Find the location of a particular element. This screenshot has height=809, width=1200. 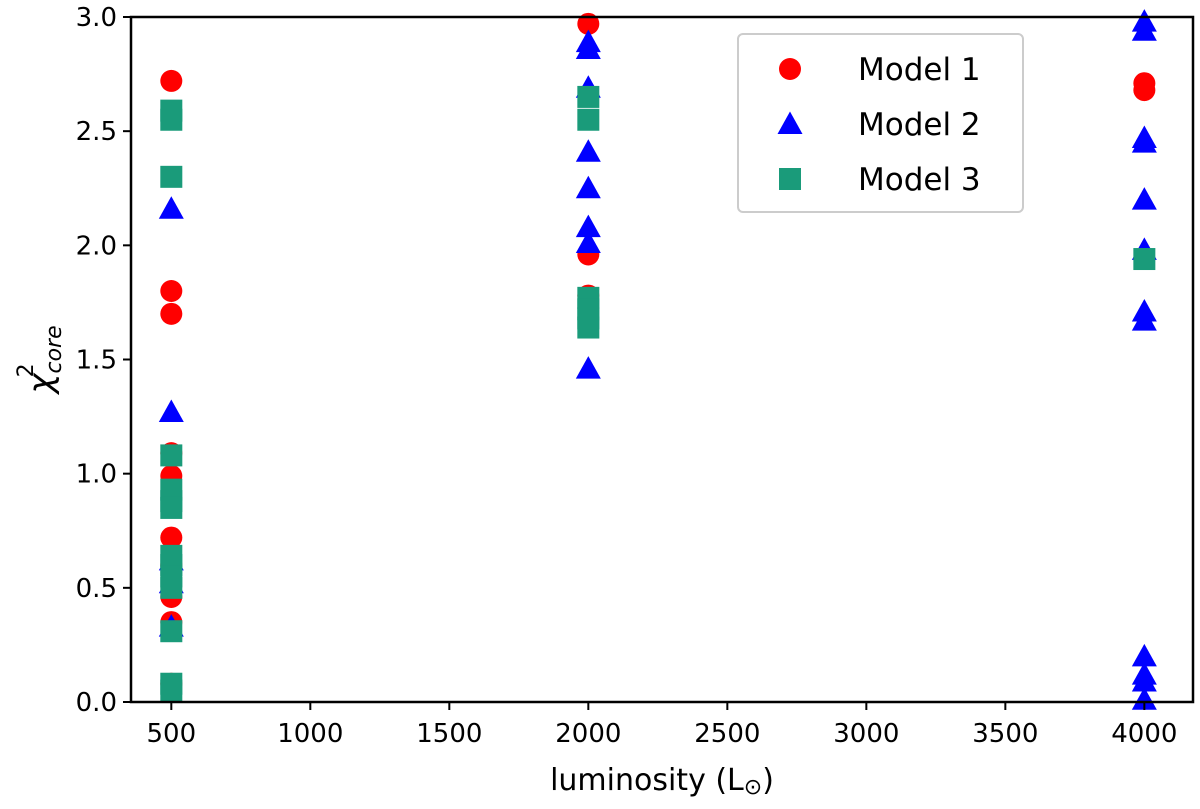

y-tick-label: 1.0 is located at coordinates (96, 475).